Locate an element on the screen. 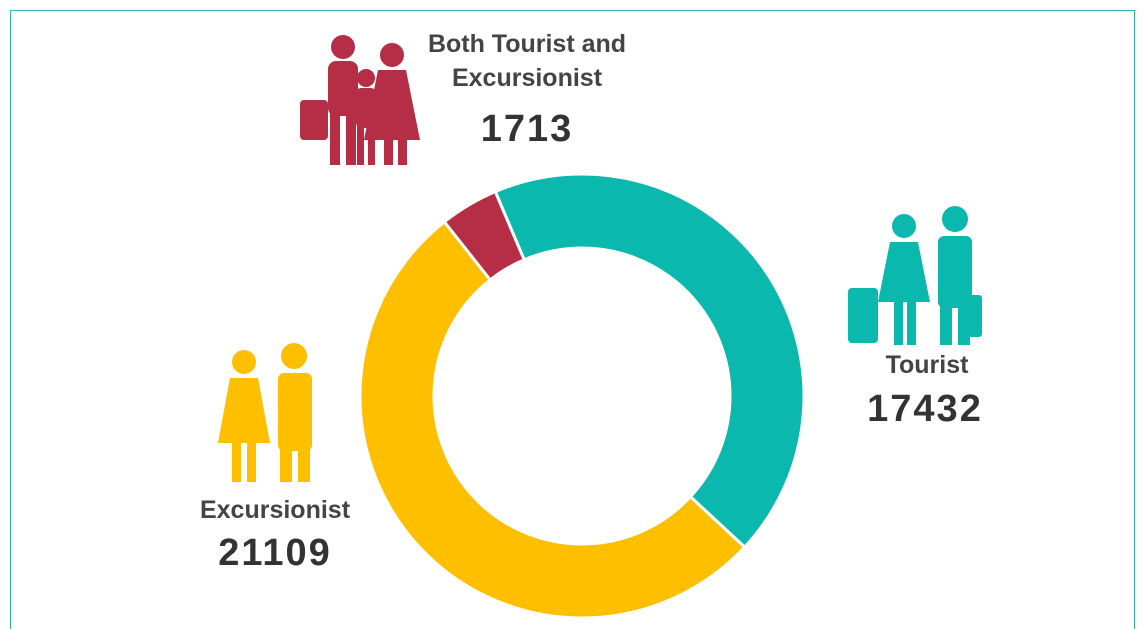 The height and width of the screenshot is (629, 1146). legend-label: Tourist is located at coordinates (927, 365).